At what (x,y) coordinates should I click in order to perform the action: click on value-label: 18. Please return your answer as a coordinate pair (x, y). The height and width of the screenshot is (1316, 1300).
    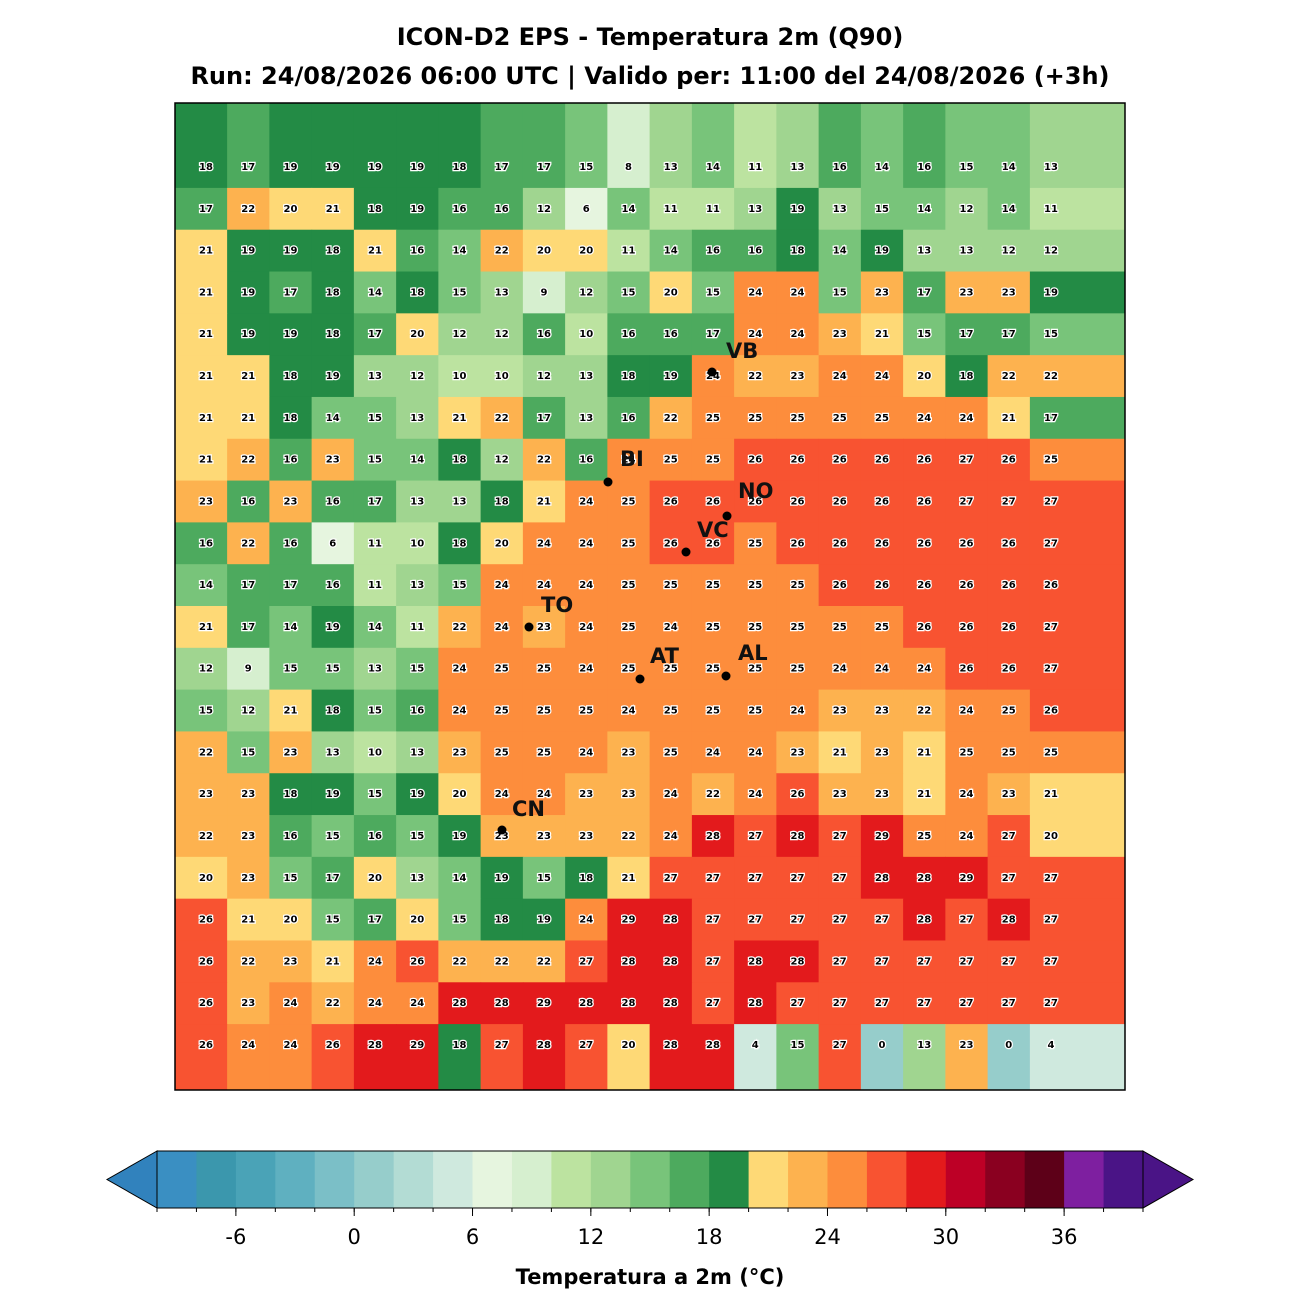
    Looking at the image, I should click on (967, 376).